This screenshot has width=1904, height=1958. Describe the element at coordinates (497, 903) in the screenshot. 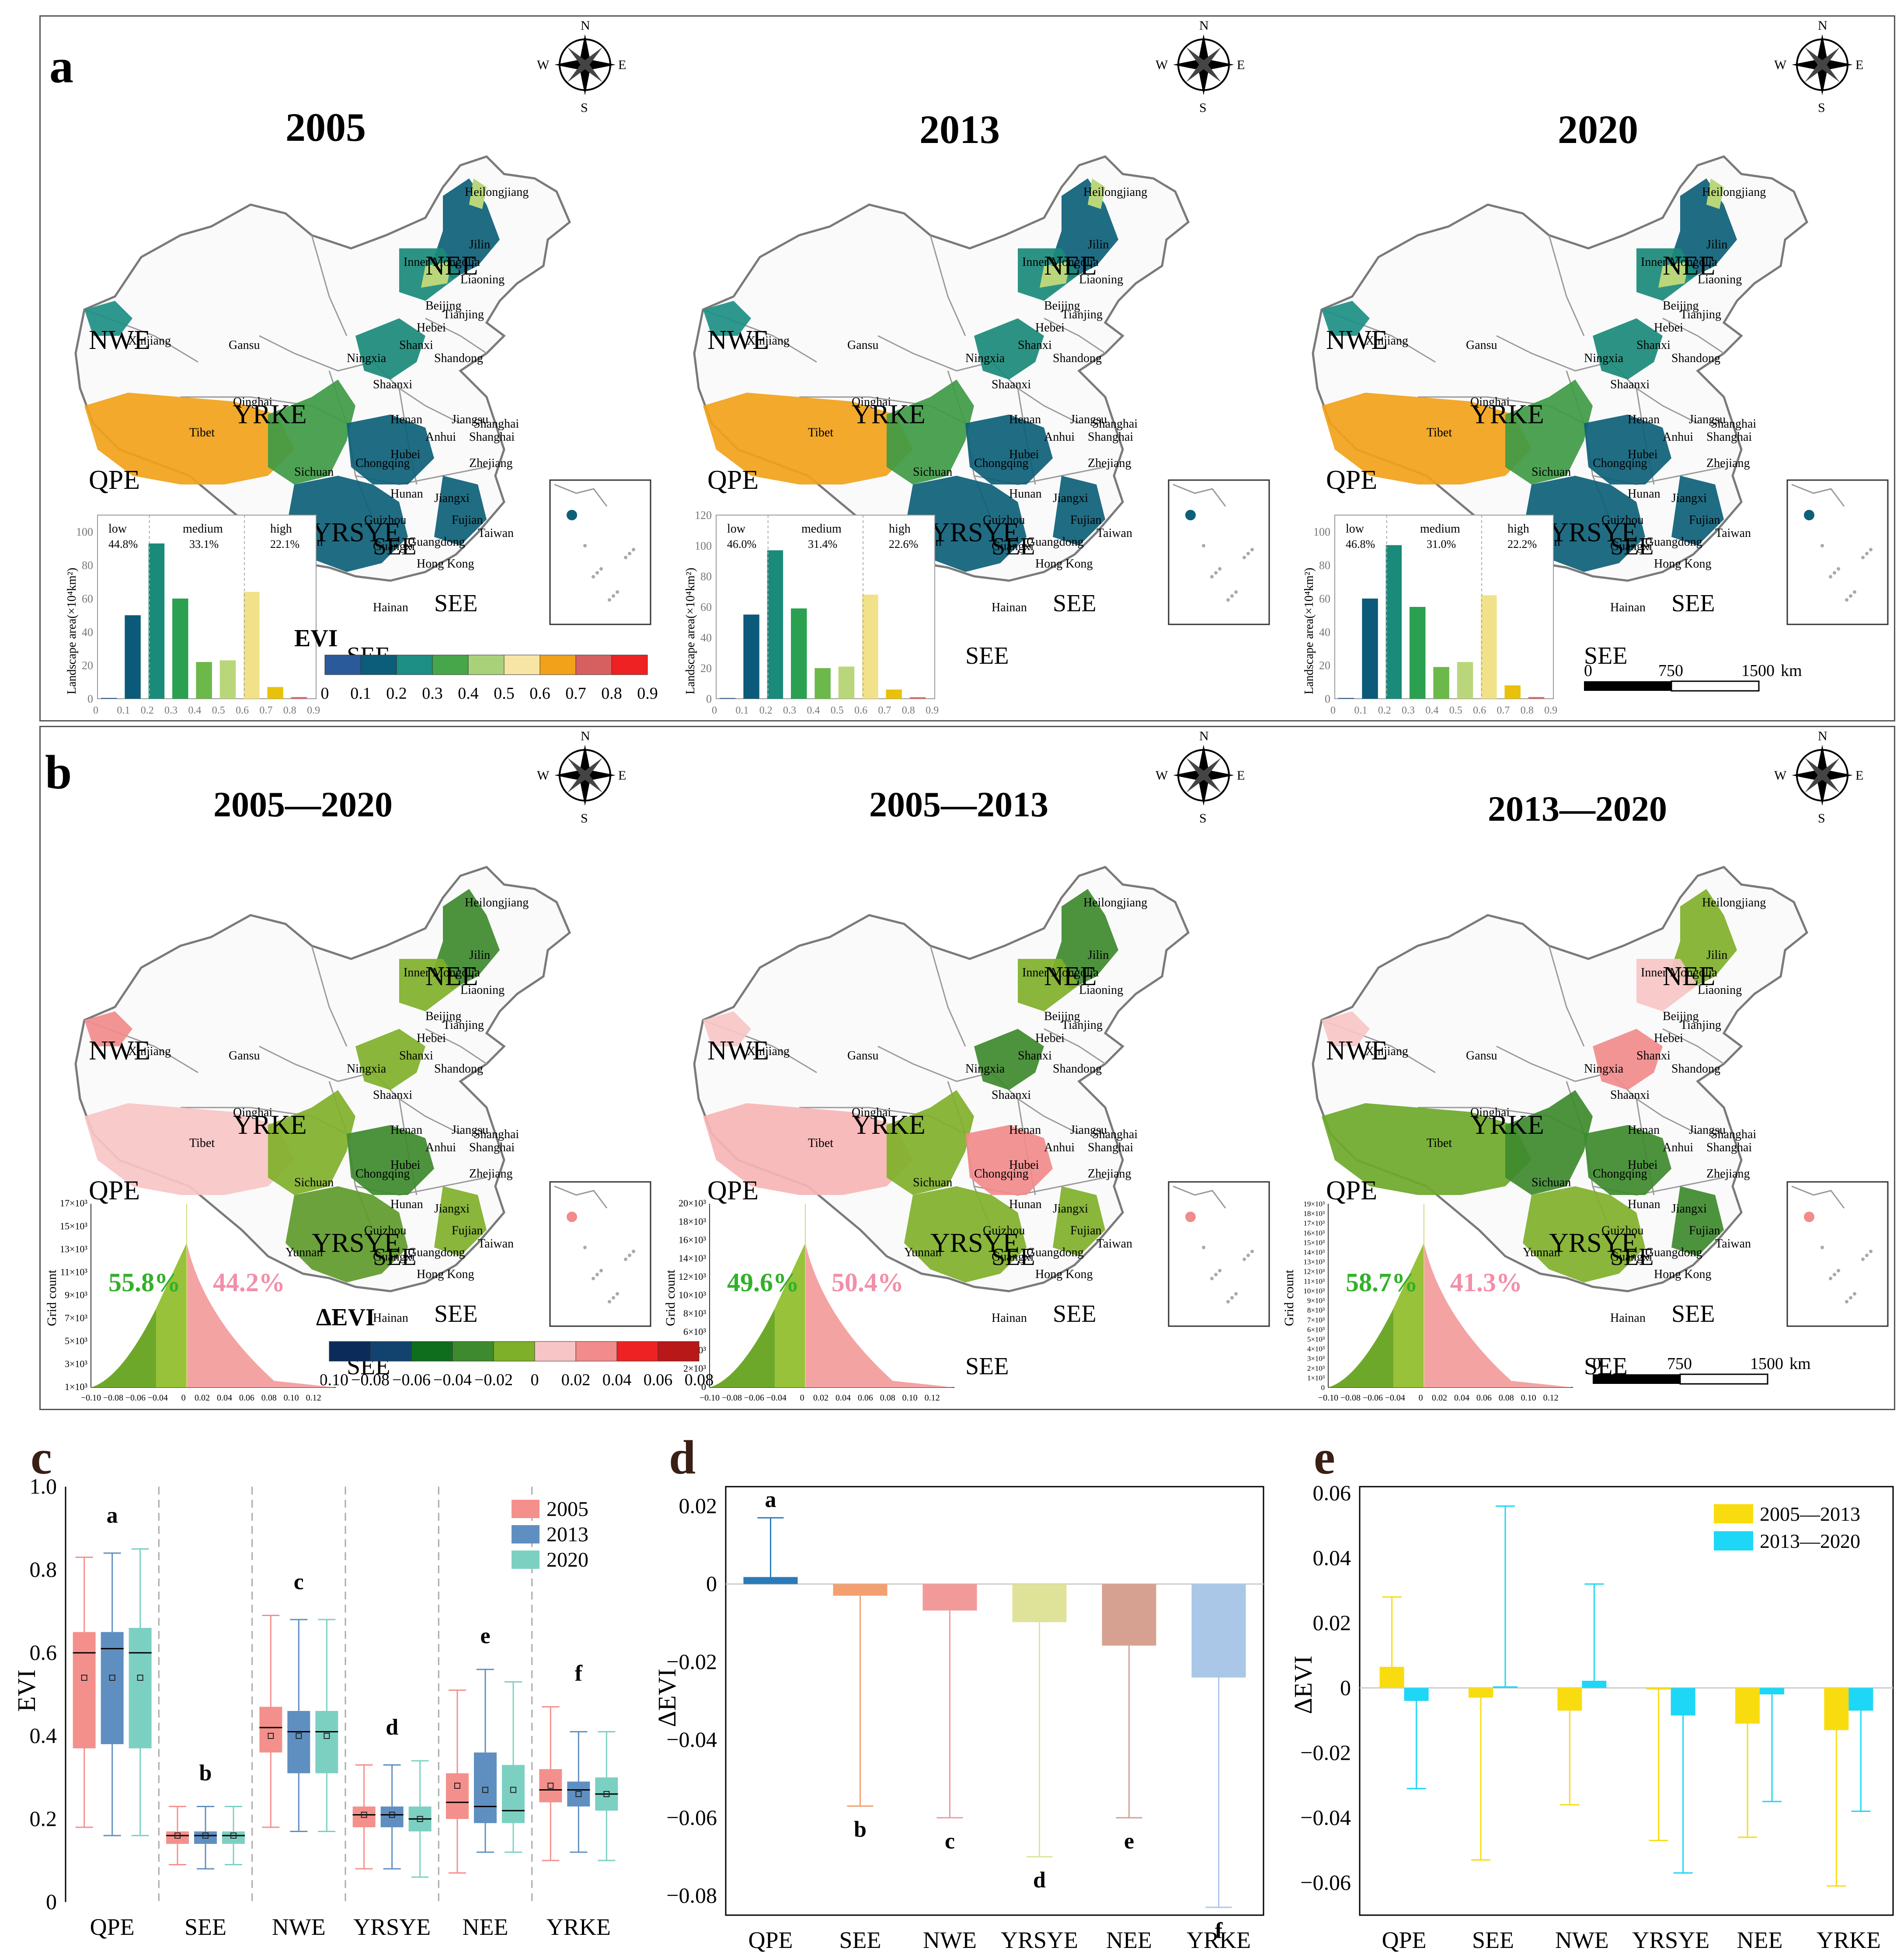

I see `province-label: Heilongjiang` at that location.